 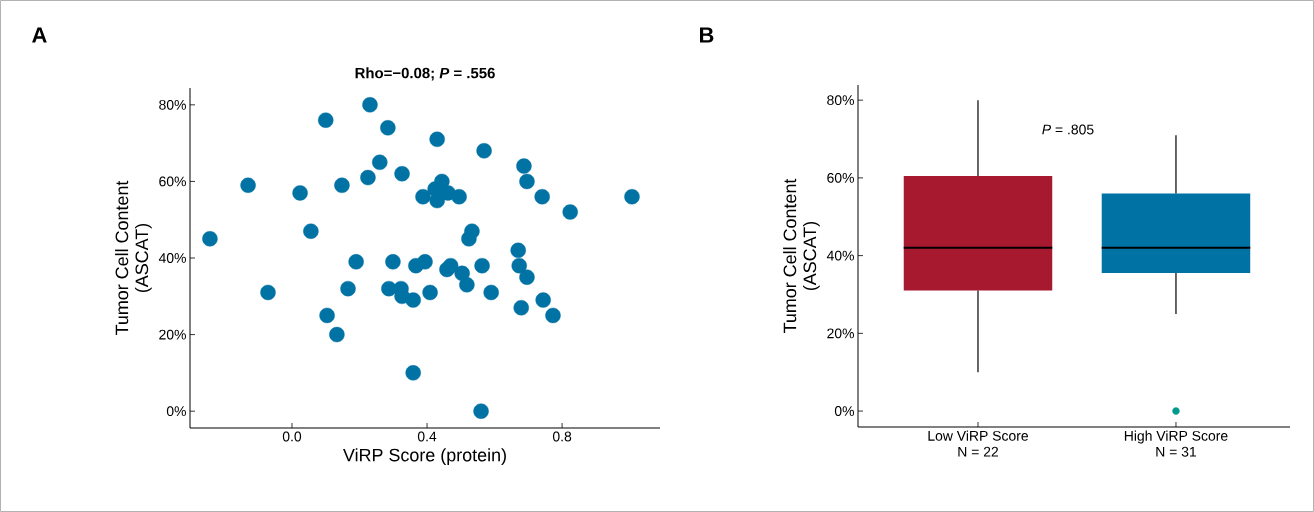 I want to click on x-tick-label: High ViRP Score N = 31, so click(x=1176, y=443).